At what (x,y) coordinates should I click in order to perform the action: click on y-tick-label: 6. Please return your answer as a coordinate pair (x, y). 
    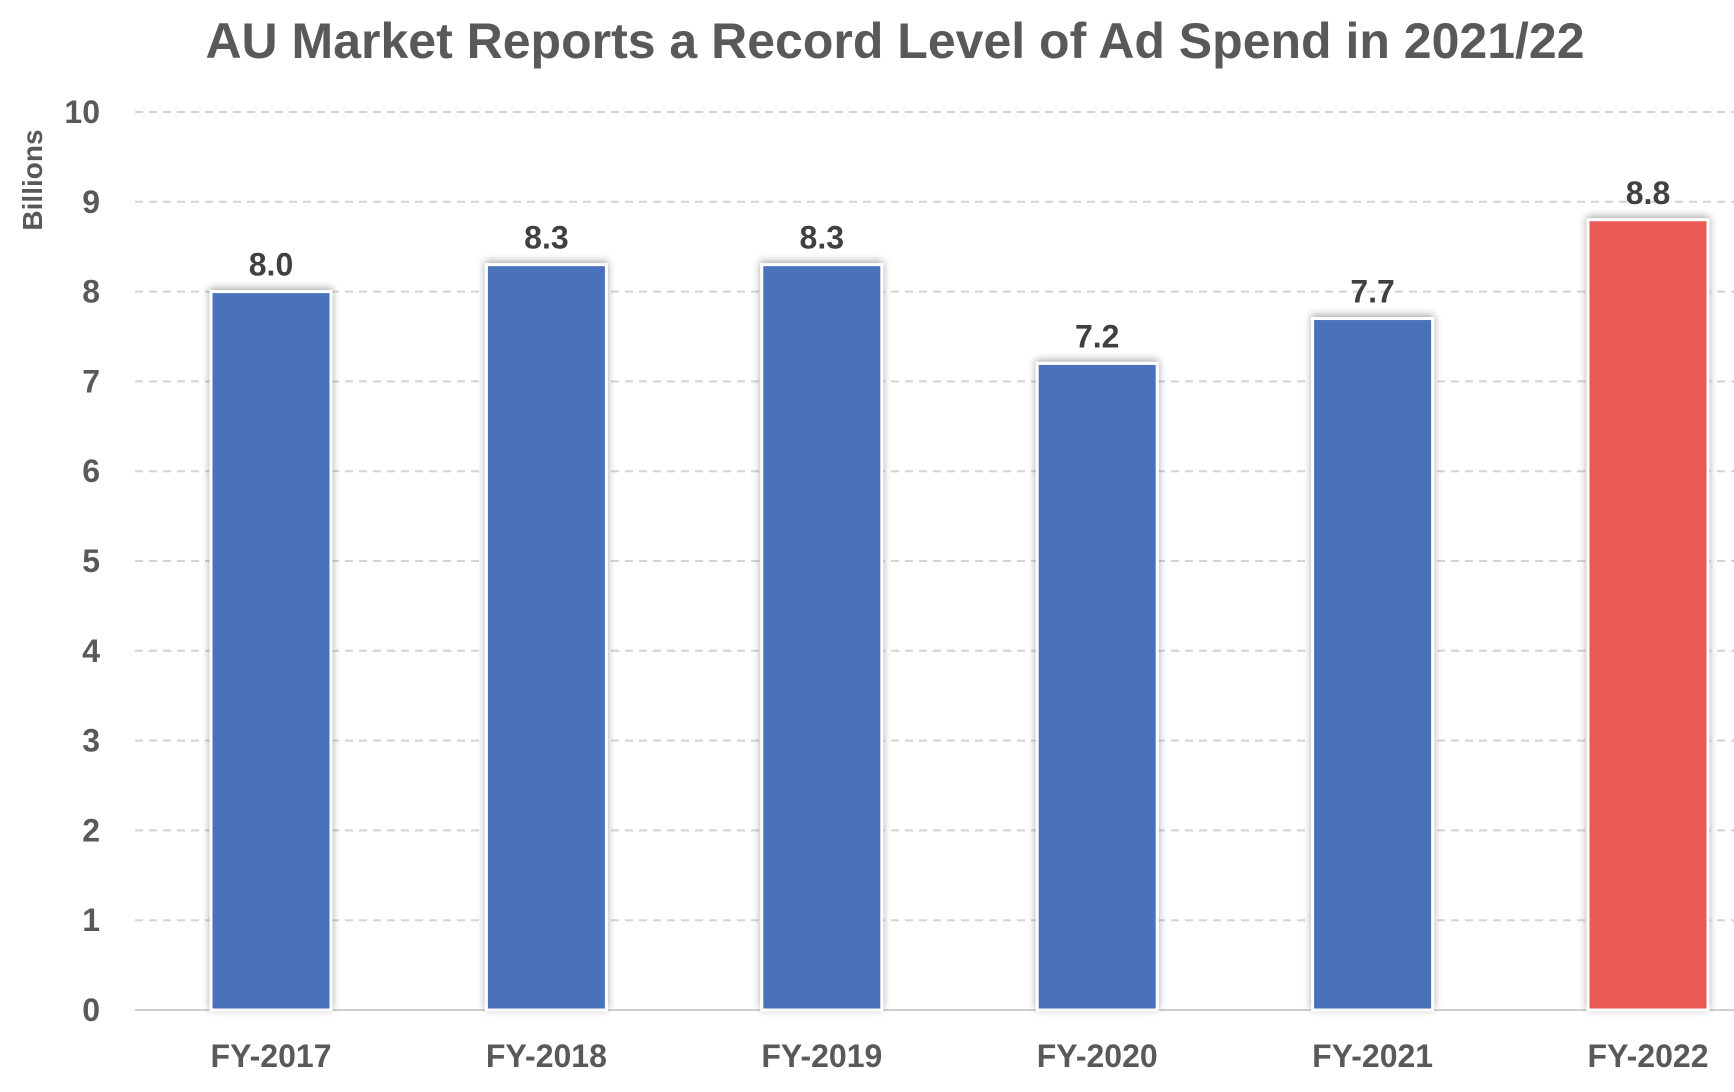
    Looking at the image, I should click on (91, 471).